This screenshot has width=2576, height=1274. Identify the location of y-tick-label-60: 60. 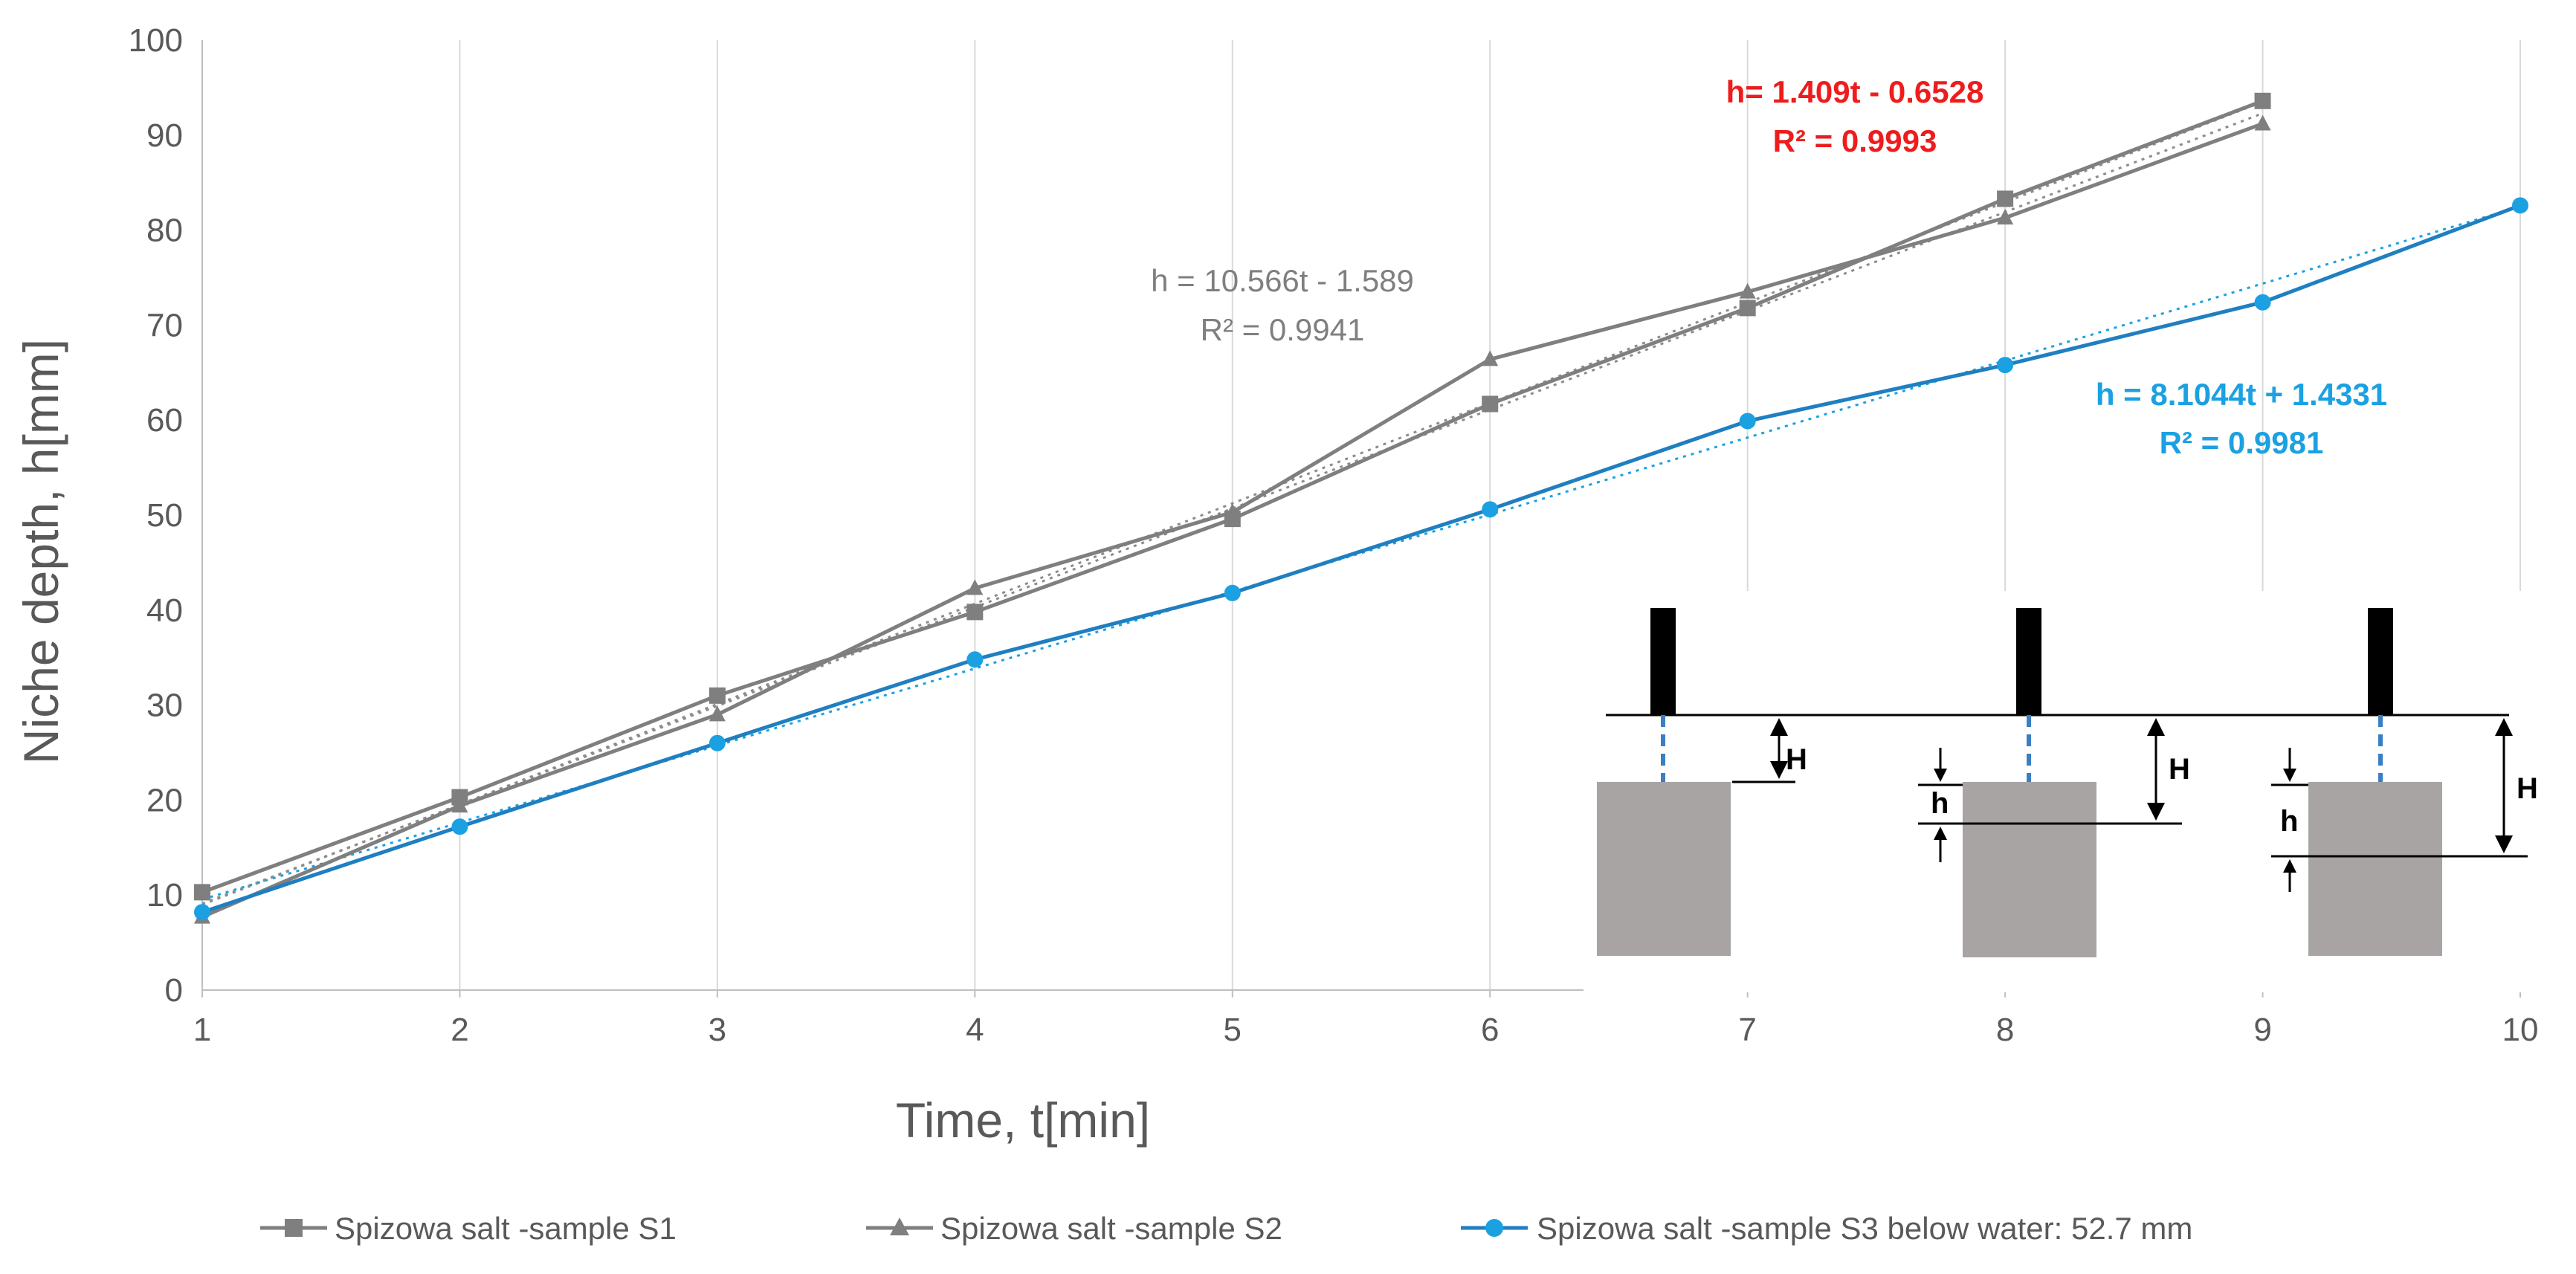
(164, 420).